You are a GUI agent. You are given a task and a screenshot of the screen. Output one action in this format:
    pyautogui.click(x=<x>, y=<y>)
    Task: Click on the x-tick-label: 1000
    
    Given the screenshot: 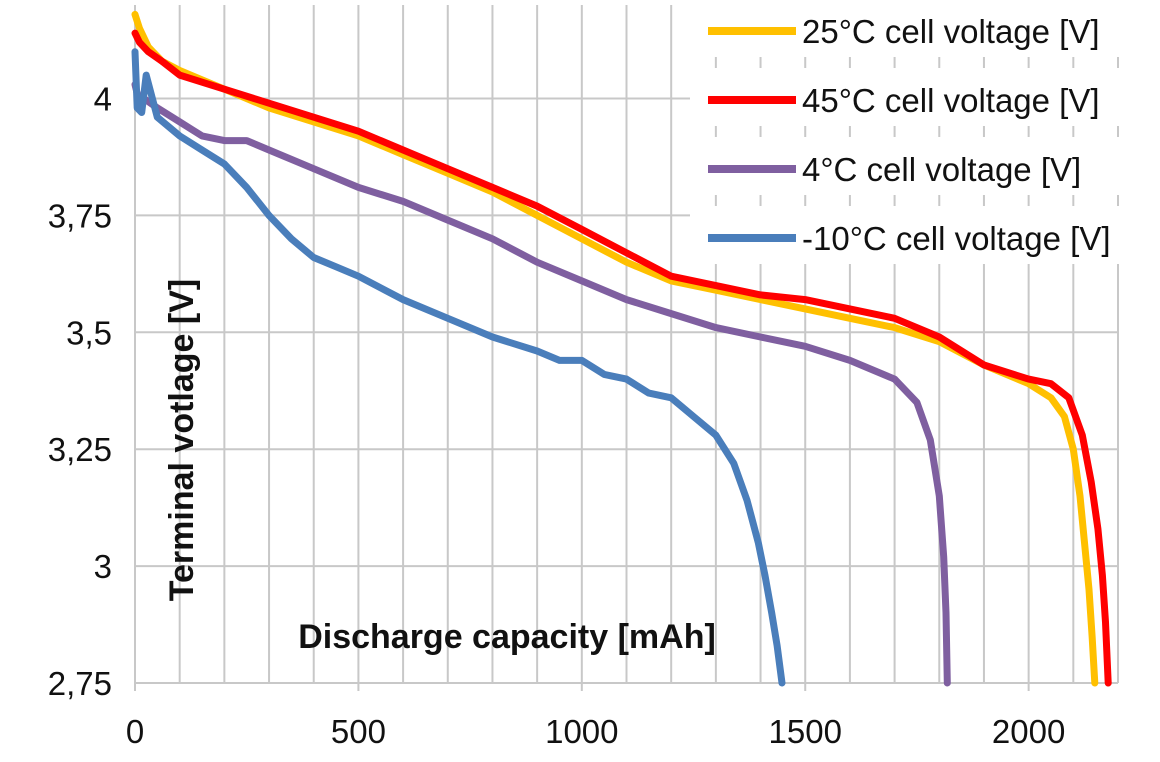 What is the action you would take?
    pyautogui.click(x=581, y=731)
    